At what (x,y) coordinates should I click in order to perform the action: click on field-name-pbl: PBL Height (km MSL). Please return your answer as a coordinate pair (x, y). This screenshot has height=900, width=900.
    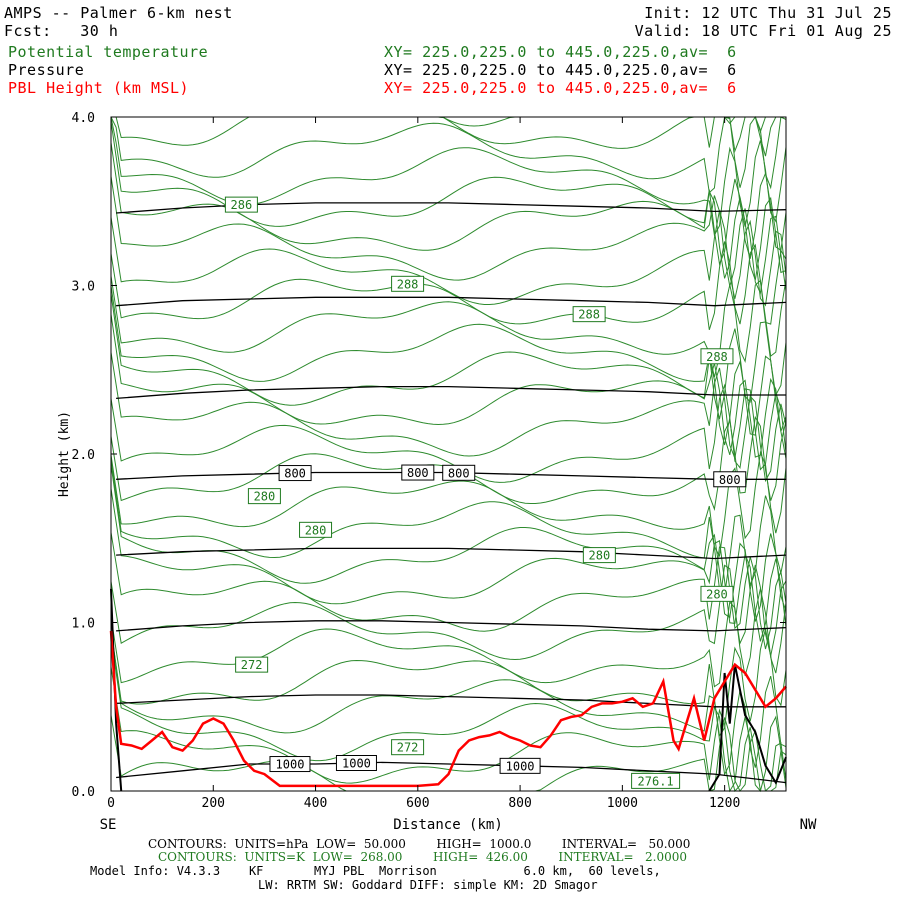
    Looking at the image, I should click on (99, 88).